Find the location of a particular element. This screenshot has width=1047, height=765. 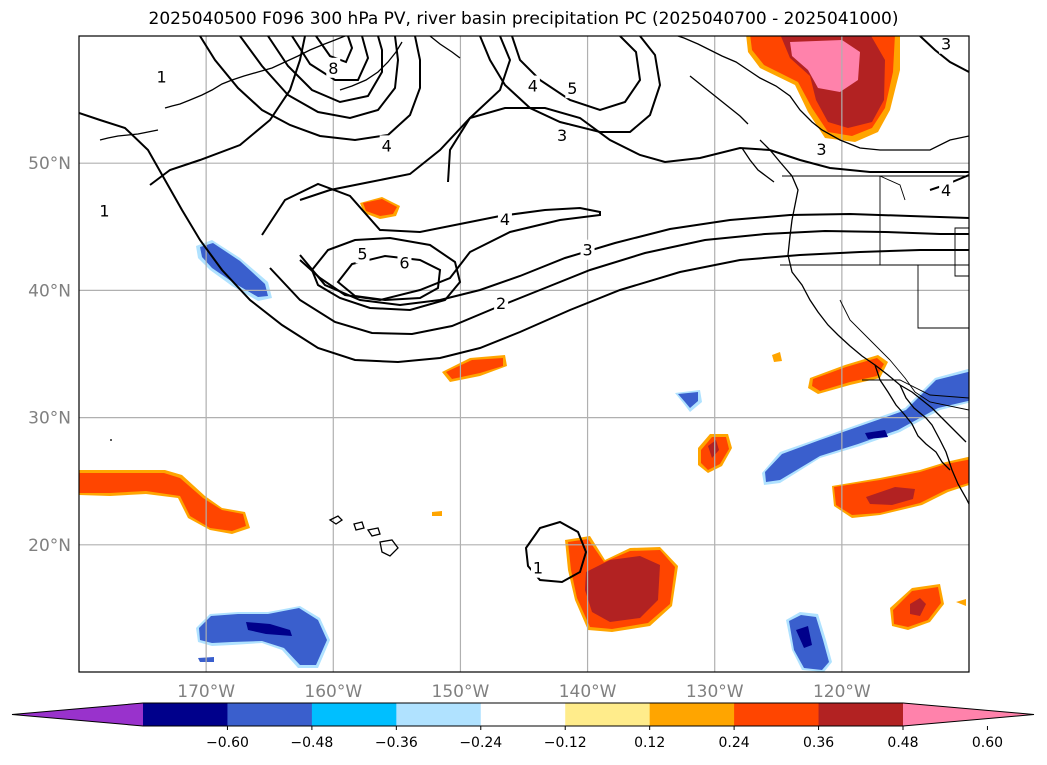

lat-tick-label: 20°N is located at coordinates (49, 546).